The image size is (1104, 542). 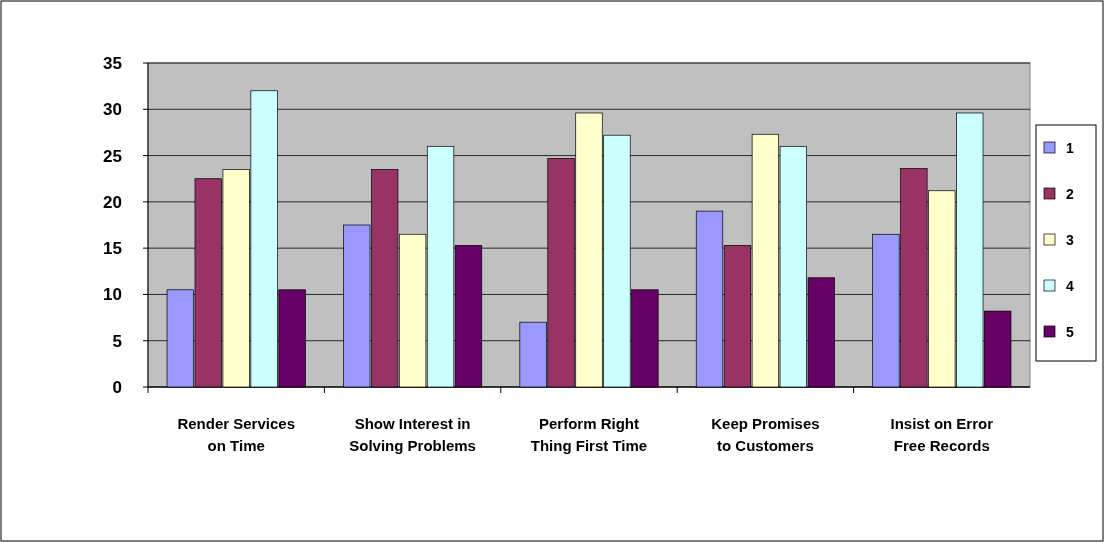 I want to click on x-tick-label: Render Services on Time, so click(x=236, y=434).